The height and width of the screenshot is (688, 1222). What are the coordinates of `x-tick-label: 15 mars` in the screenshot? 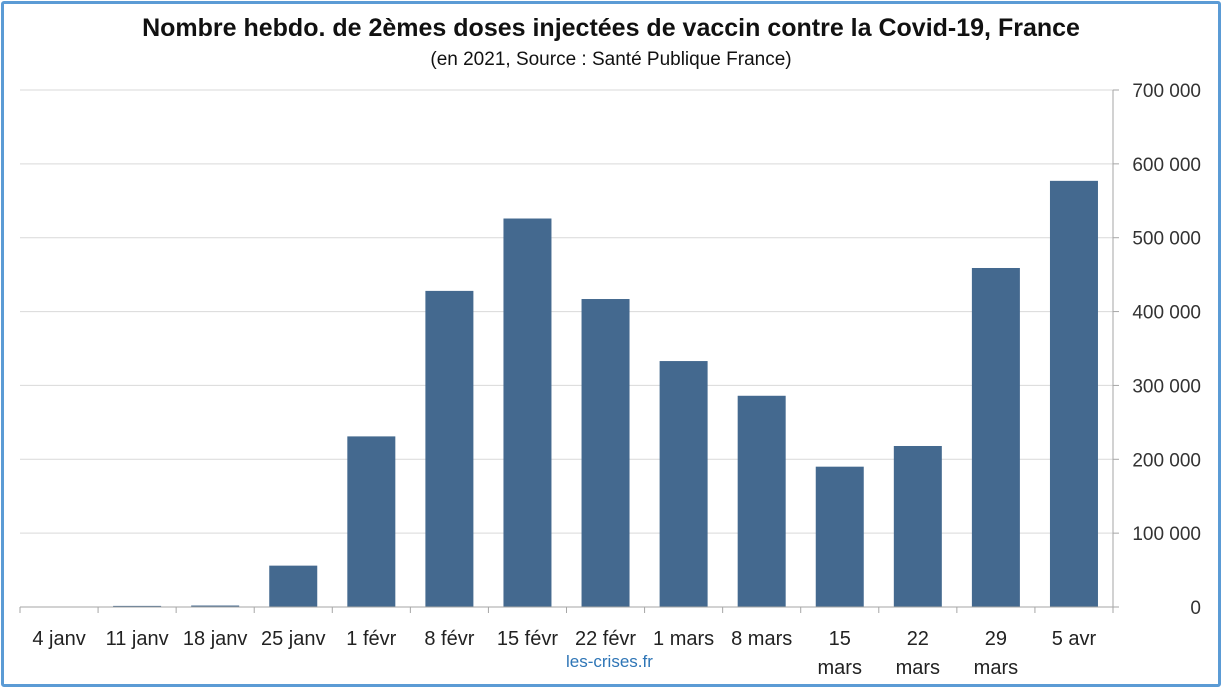 It's located at (840, 653).